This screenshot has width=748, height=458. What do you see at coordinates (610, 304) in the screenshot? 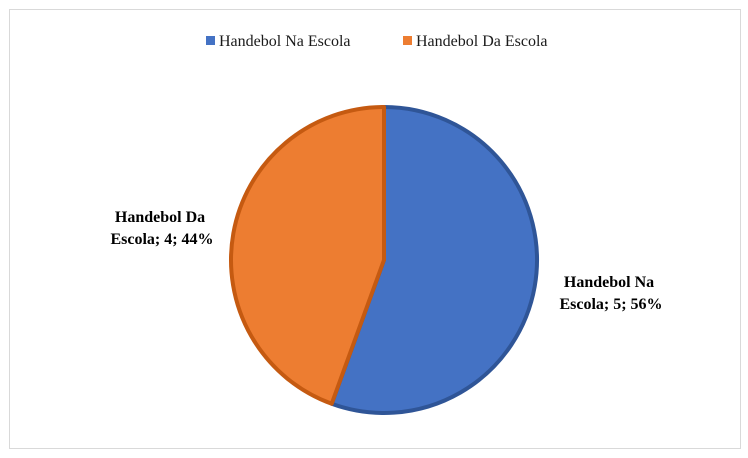
I see `data-label-handebol-na-escola-line-2: Escola; 5; 56%` at bounding box center [610, 304].